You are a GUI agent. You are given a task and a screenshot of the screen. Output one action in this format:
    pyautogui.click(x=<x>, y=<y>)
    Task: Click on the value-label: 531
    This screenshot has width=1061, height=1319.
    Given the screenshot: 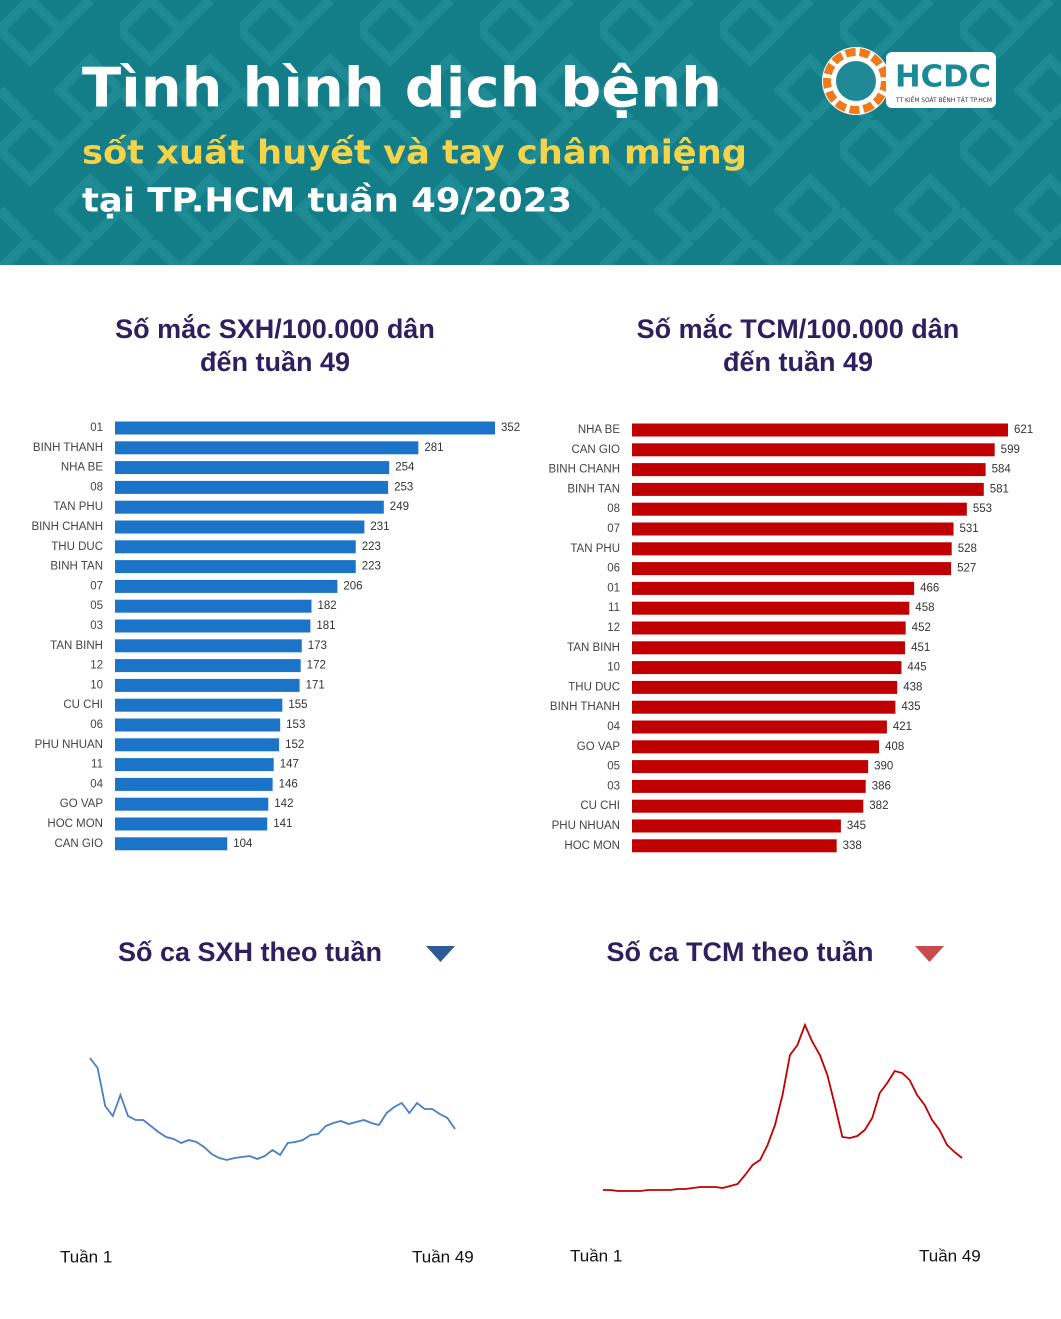 What is the action you would take?
    pyautogui.click(x=969, y=529)
    